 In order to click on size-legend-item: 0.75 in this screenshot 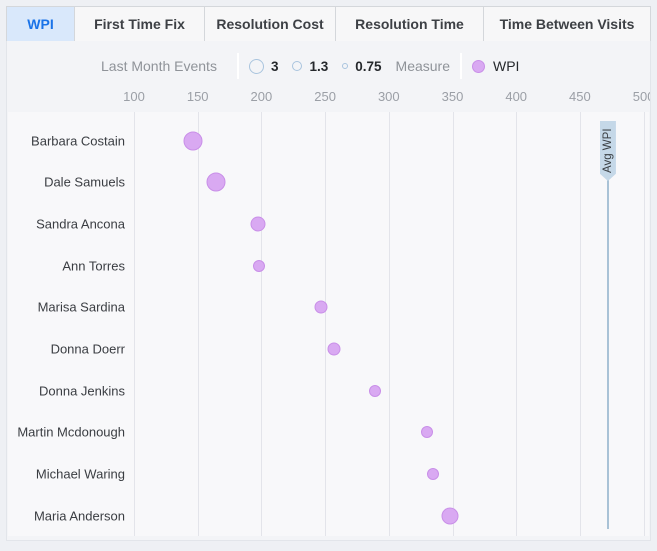, I will do `click(362, 66)`.